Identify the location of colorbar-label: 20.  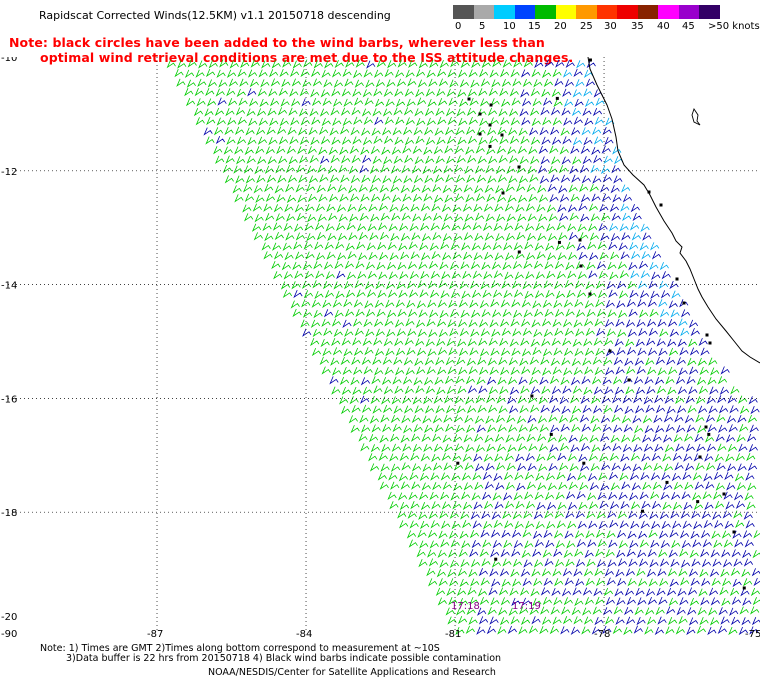
(560, 26).